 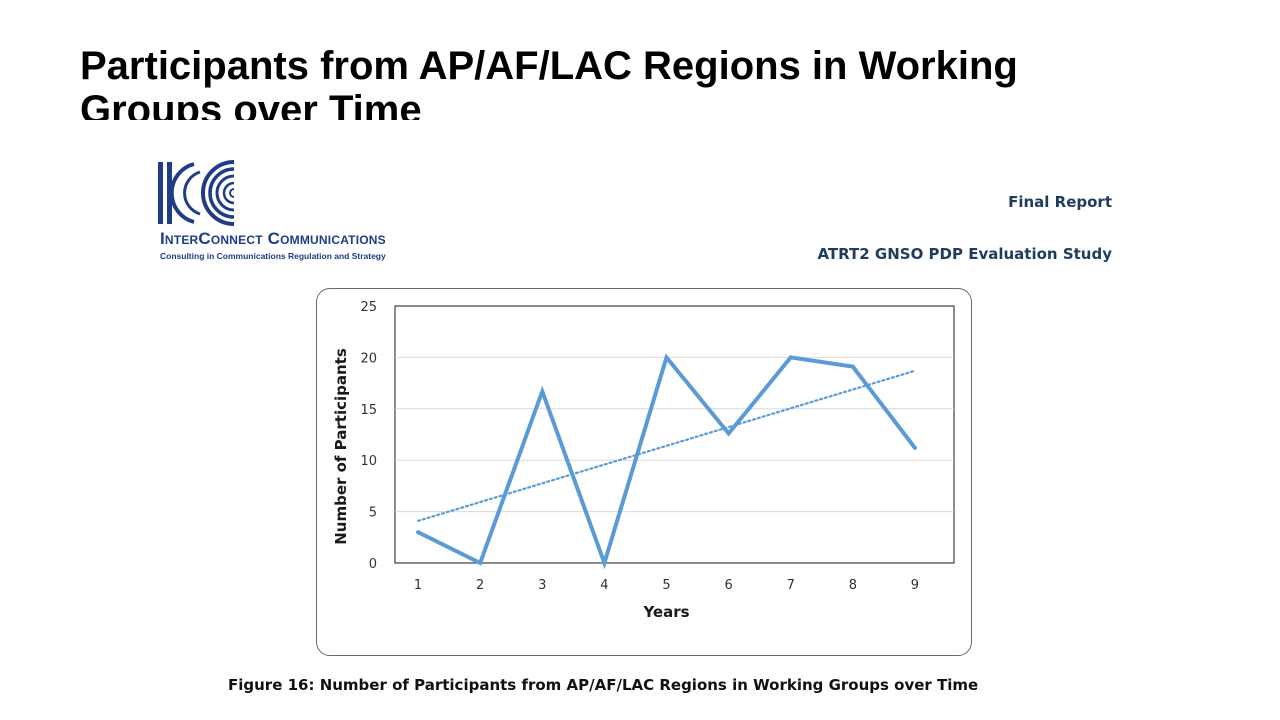 I want to click on y-tick-label: 20, so click(x=368, y=358).